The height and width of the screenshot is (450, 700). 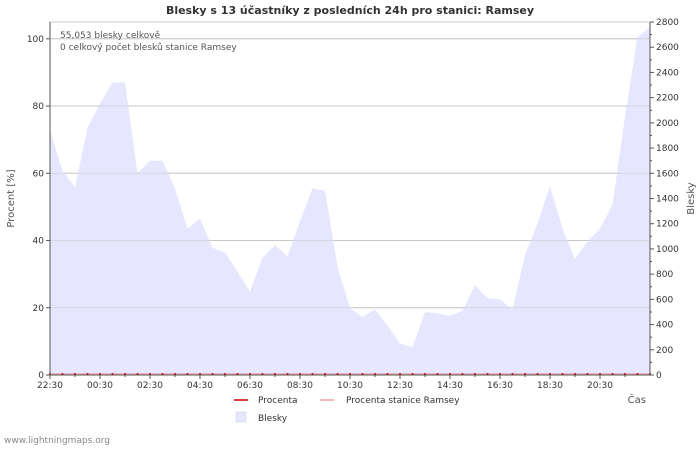 I want to click on y-right-tick-label: 1400, so click(x=667, y=200).